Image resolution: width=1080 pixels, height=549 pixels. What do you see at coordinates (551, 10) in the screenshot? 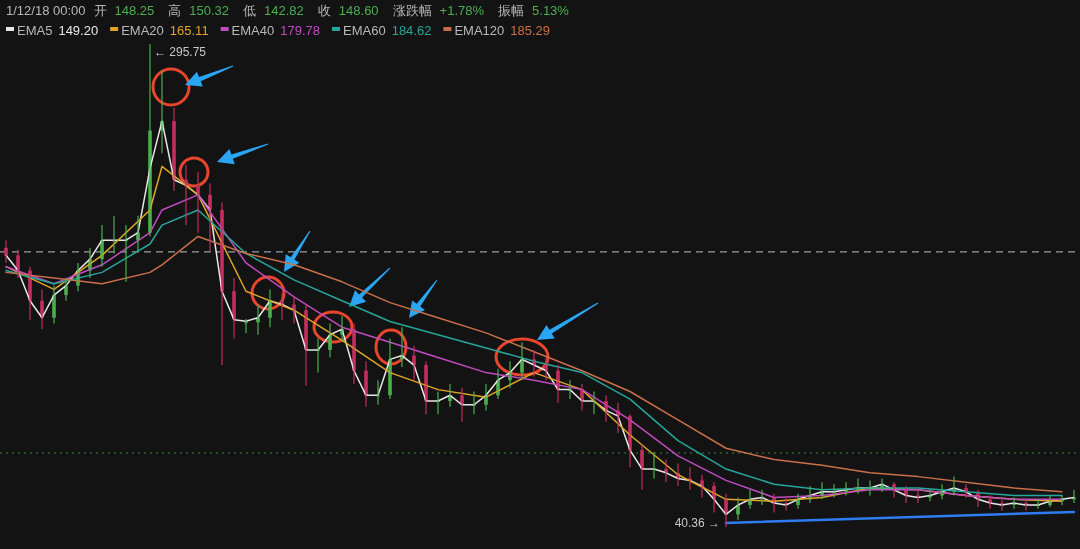
I see `text: 5.13%` at bounding box center [551, 10].